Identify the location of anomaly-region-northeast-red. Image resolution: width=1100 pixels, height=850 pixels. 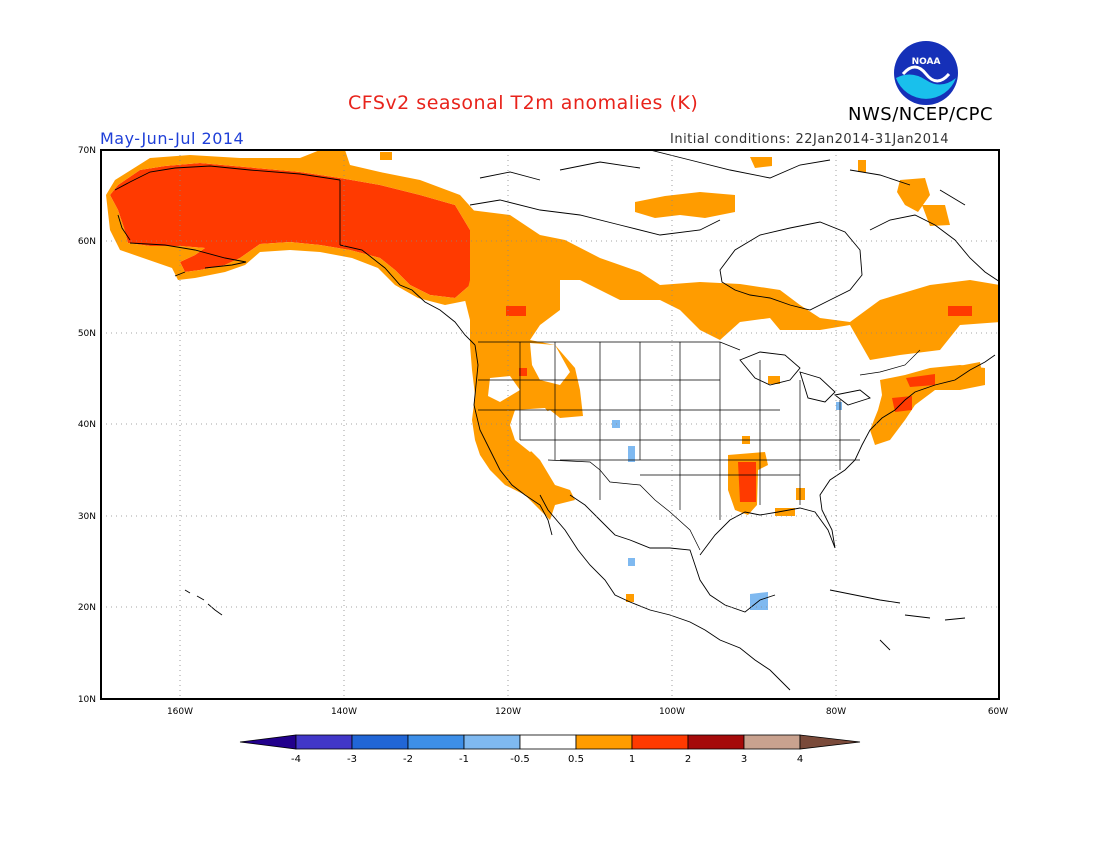
(920, 380).